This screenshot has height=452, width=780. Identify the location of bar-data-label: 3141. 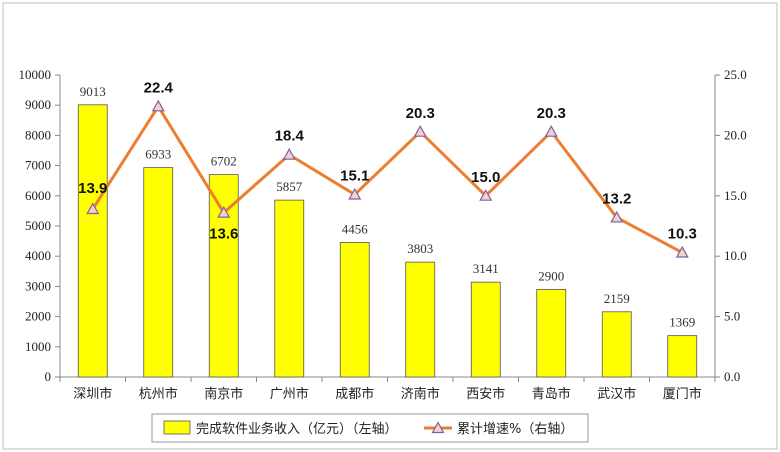
(486, 268).